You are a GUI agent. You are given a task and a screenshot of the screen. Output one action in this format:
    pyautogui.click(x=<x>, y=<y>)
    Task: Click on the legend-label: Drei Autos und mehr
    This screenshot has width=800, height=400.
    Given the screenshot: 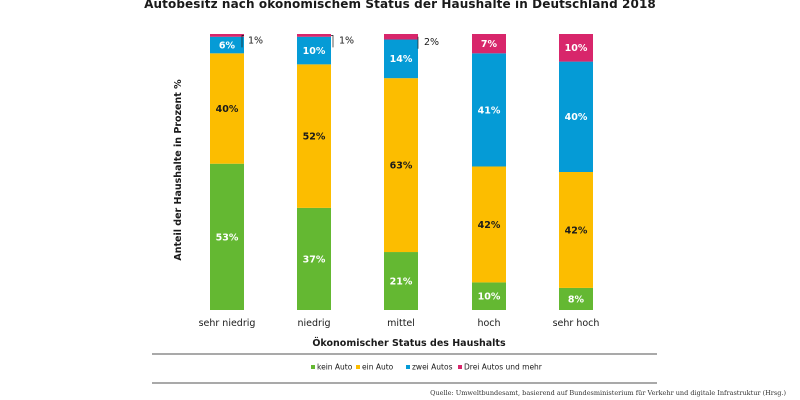 What is the action you would take?
    pyautogui.click(x=503, y=367)
    